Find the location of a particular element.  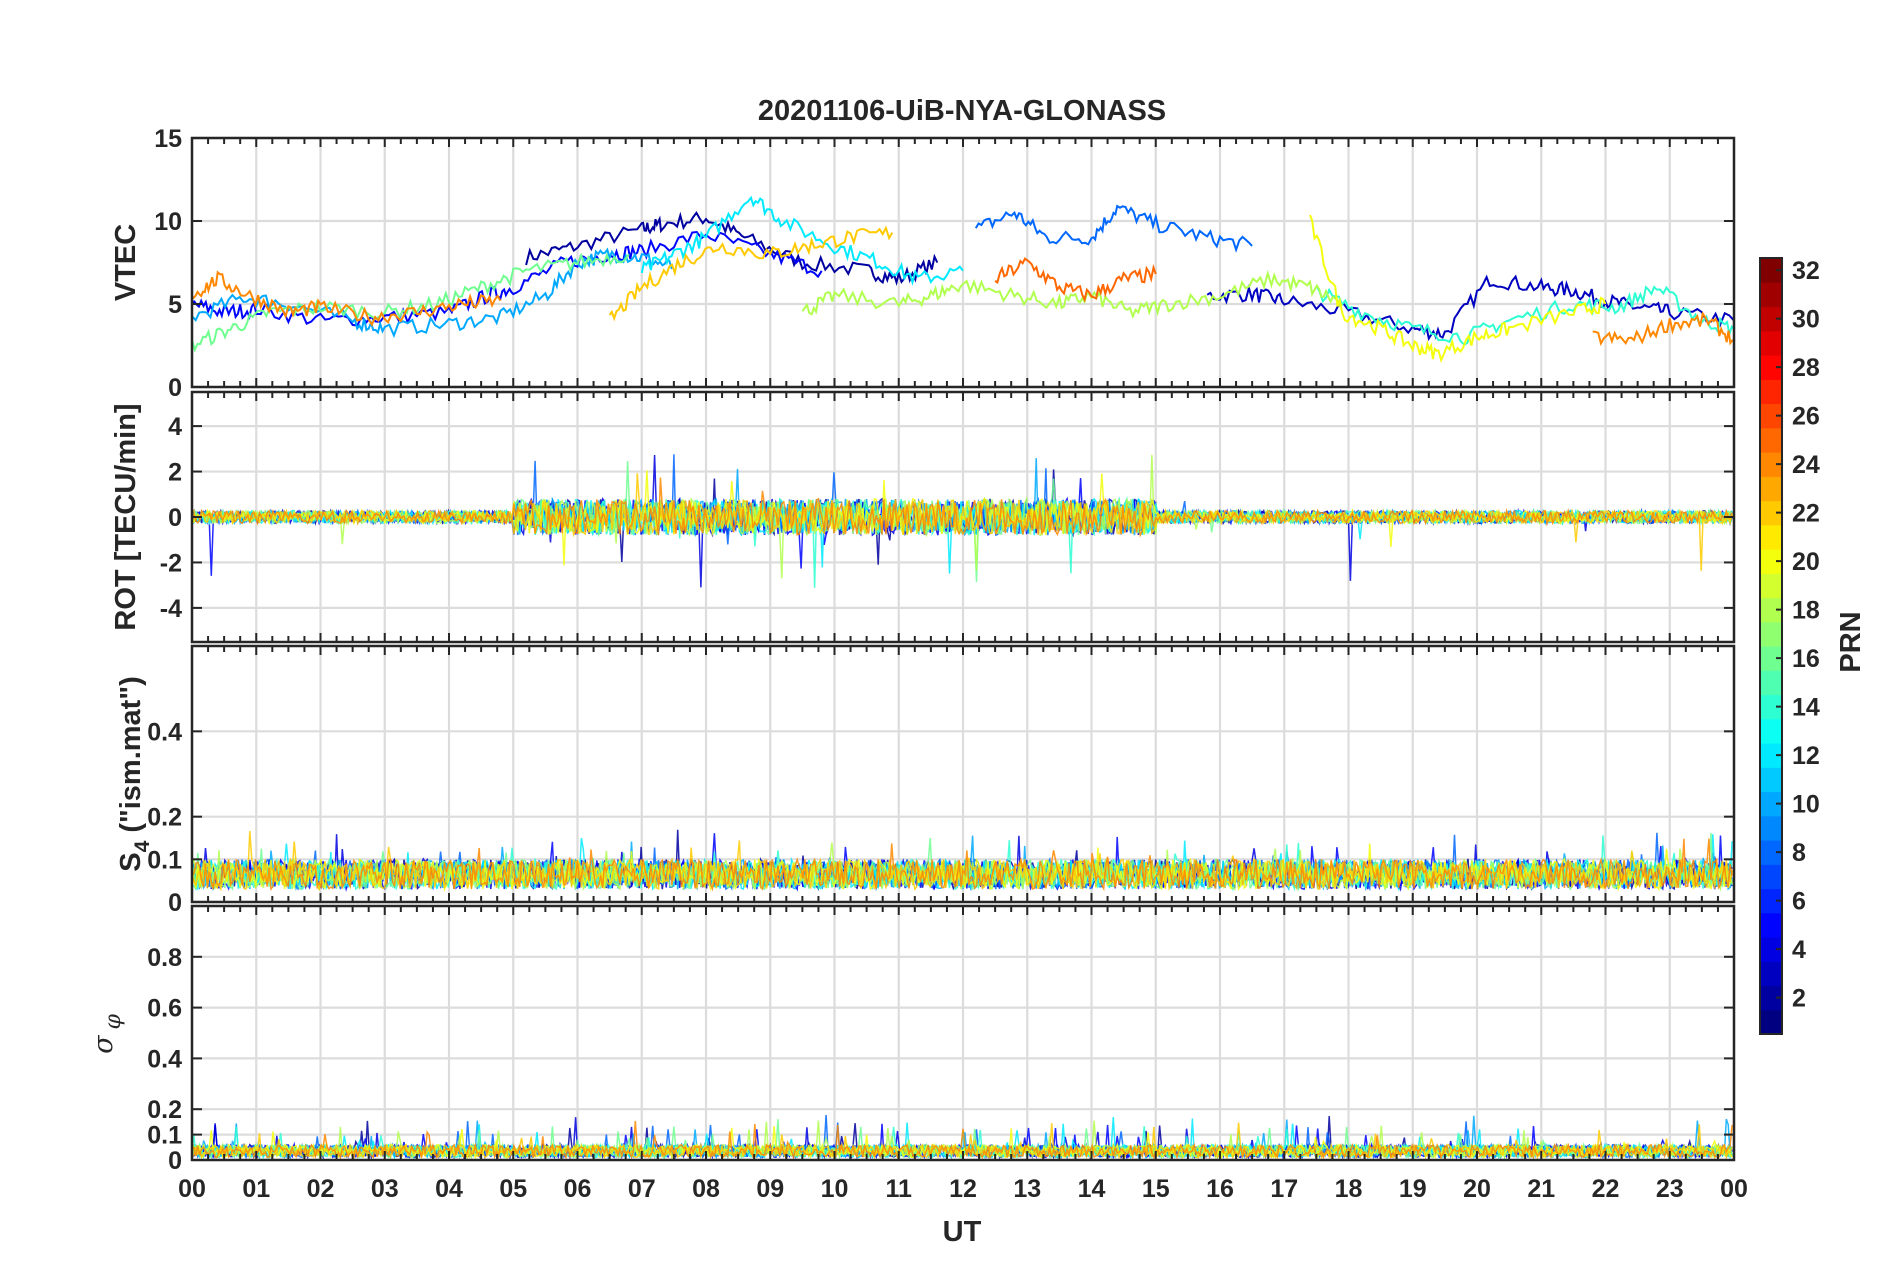

y-tick-label: 10 is located at coordinates (168, 222).